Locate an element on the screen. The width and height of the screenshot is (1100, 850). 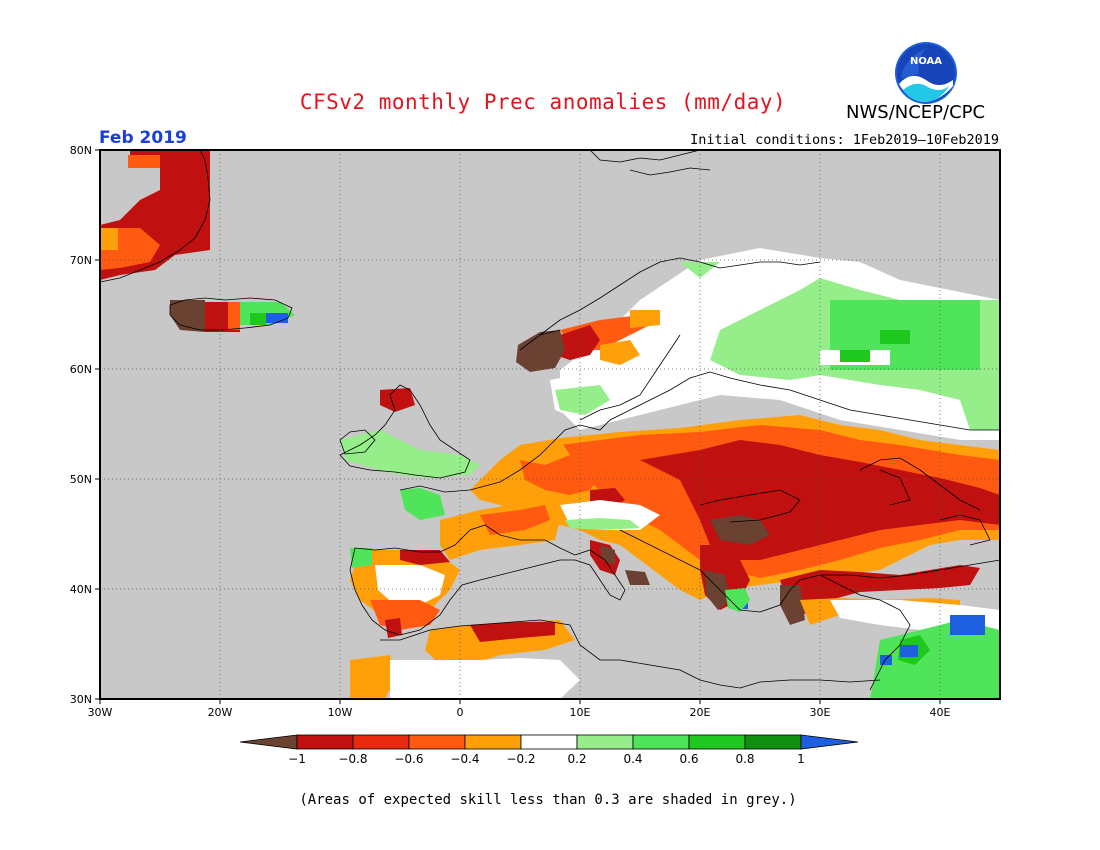
colorbar-label: −0.6 is located at coordinates (408, 759).